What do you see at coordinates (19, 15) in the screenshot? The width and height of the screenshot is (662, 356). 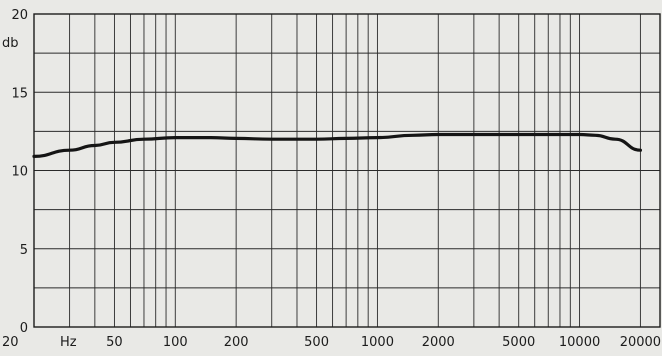 I see `y-tick-label: 20` at bounding box center [19, 15].